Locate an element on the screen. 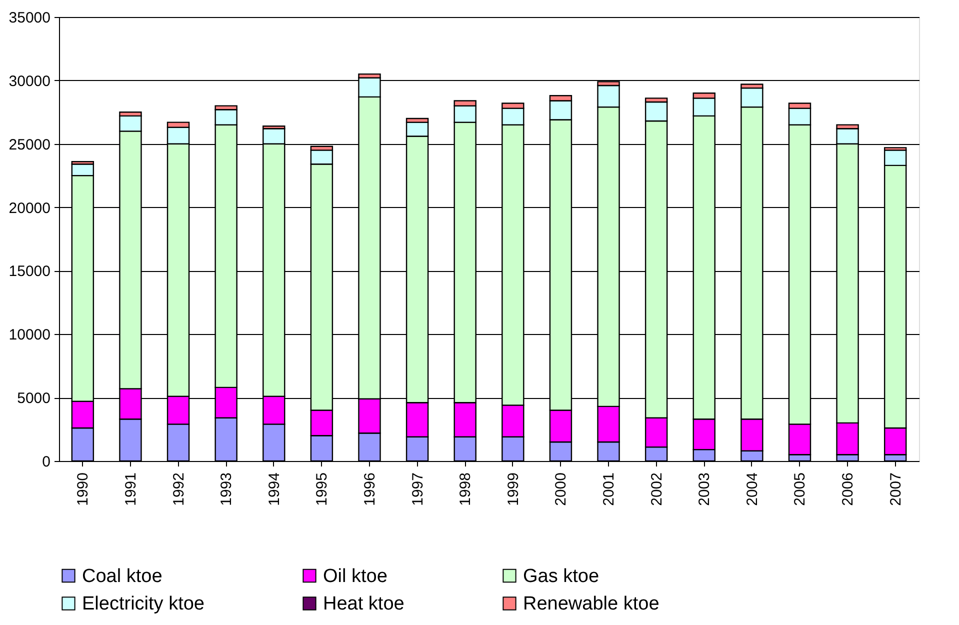  y-tick-label: 15000 is located at coordinates (29, 271).